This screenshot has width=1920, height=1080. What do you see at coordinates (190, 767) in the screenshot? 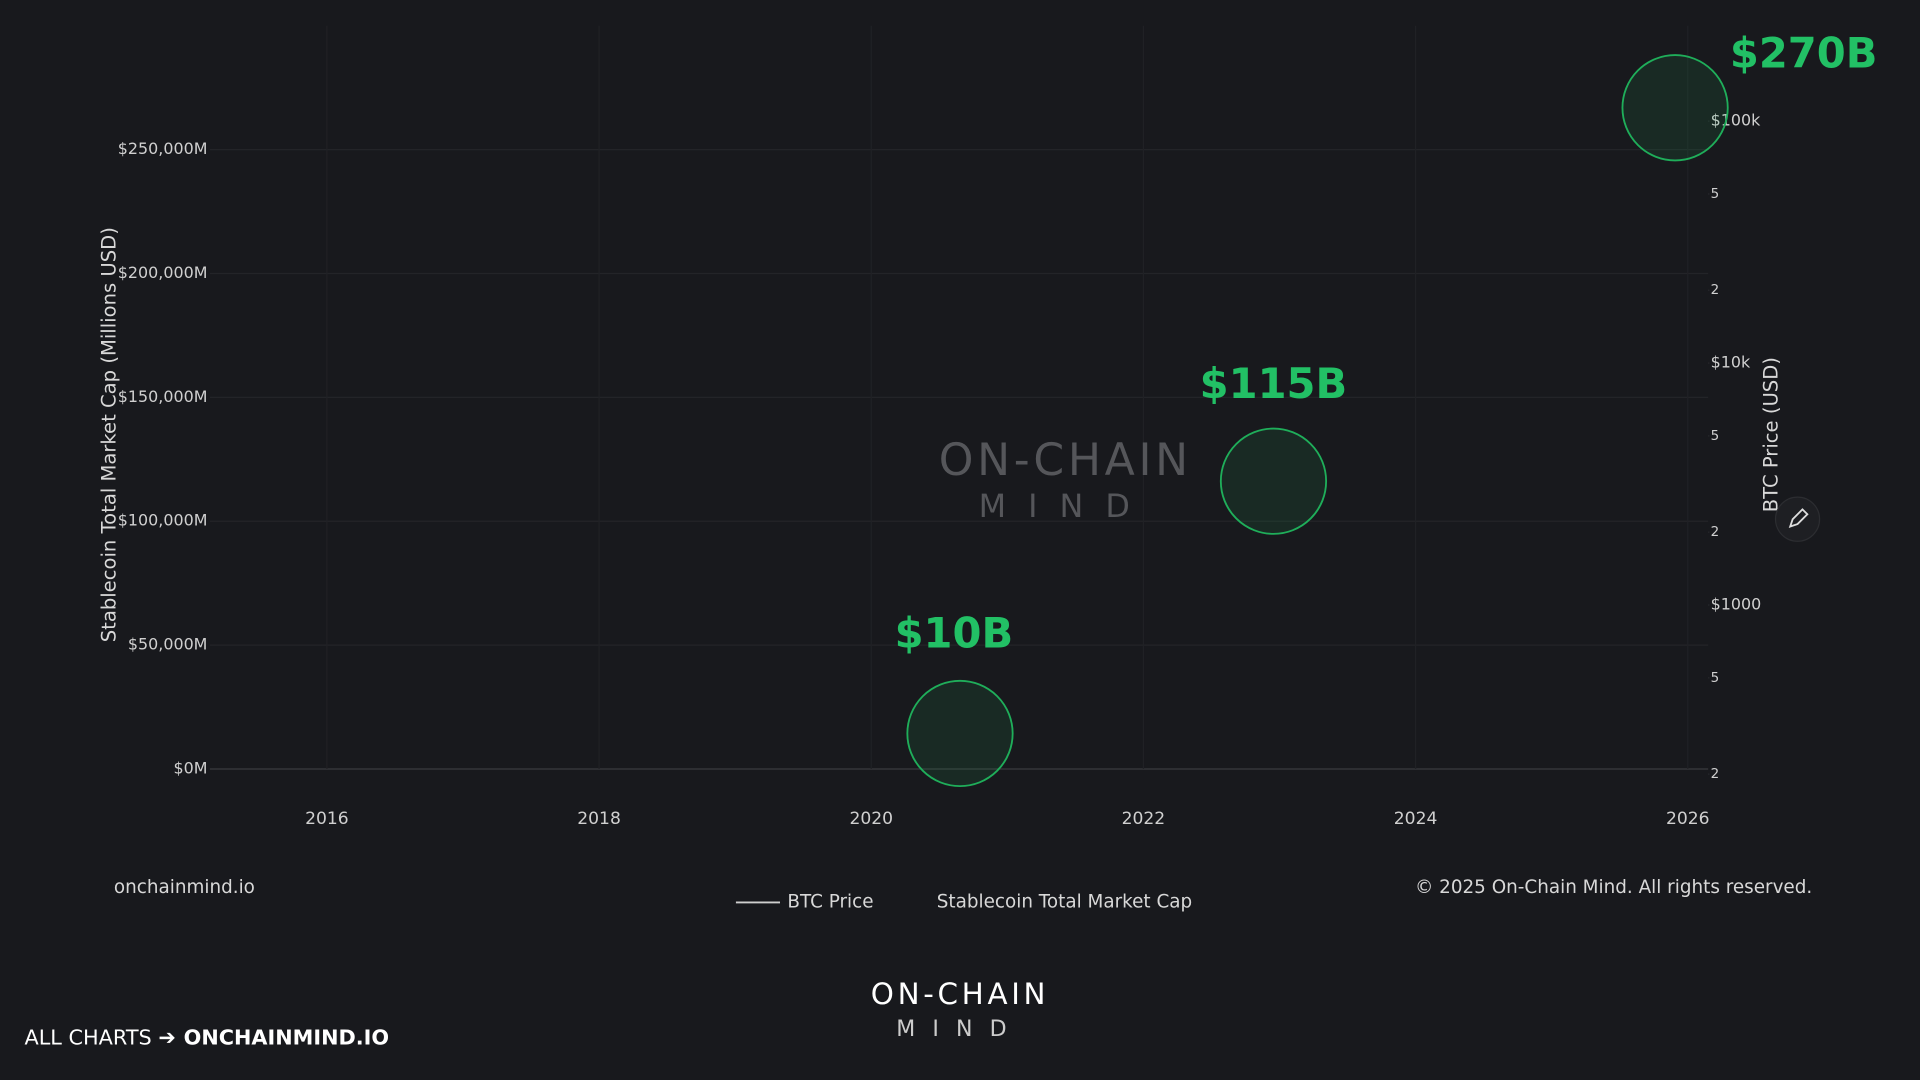
I see `y-tick-label: $0M` at bounding box center [190, 767].